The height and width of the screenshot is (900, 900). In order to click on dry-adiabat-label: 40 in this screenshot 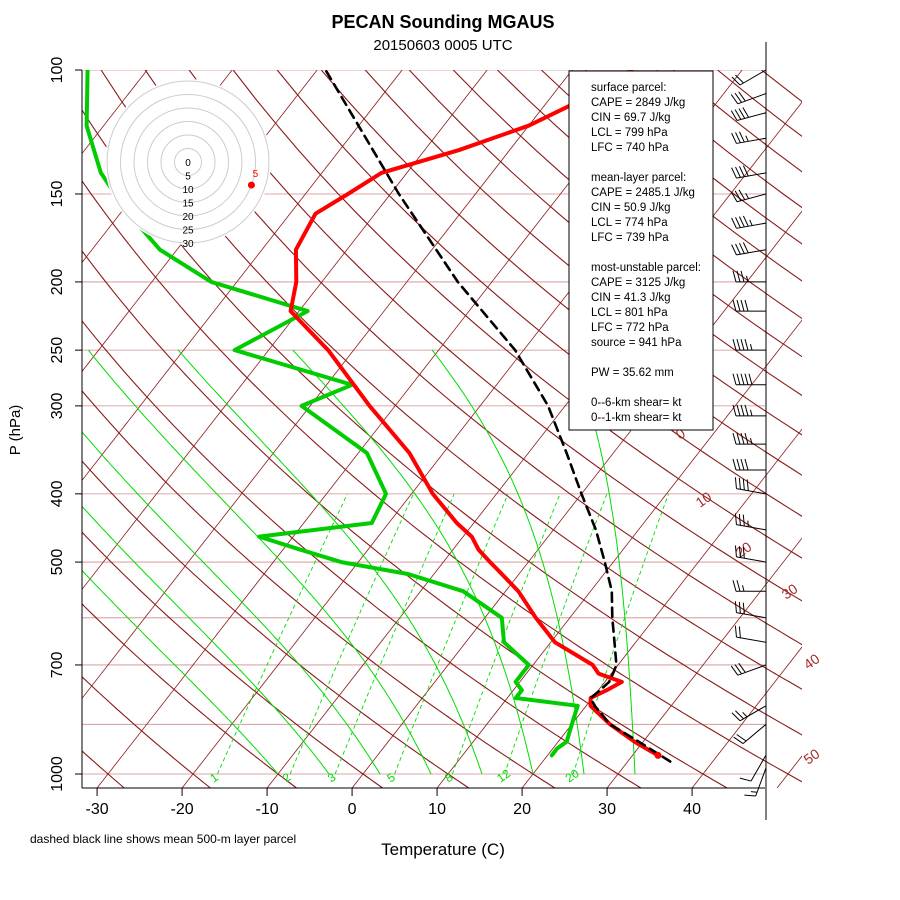, I will do `click(812, 661)`.